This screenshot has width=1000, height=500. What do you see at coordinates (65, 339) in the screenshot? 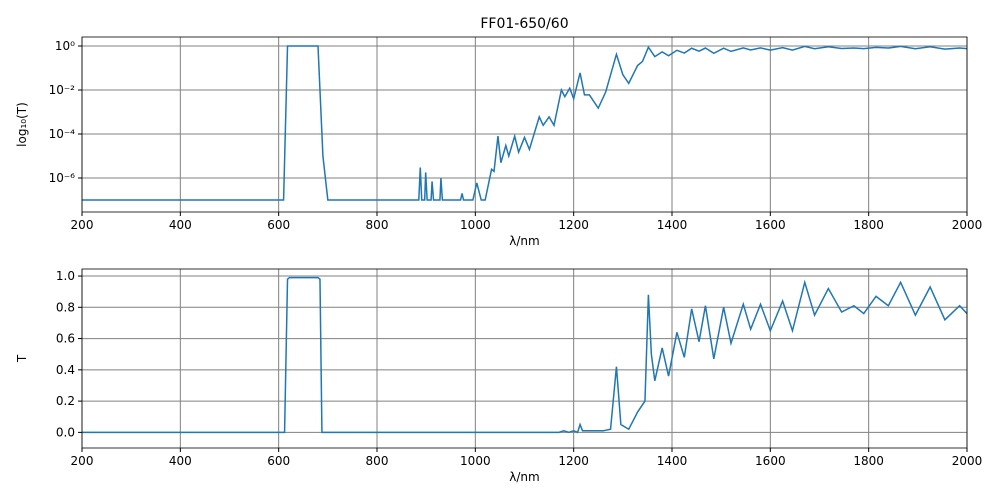
I see `y-tick-label: 0.6` at bounding box center [65, 339].